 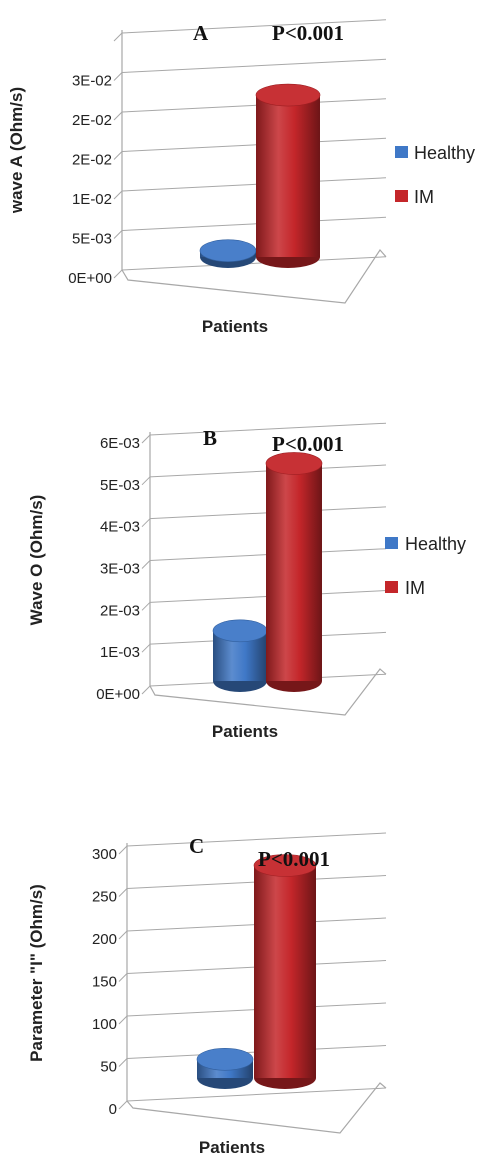 What do you see at coordinates (120, 652) in the screenshot?
I see `y-tick-label: 1E-03` at bounding box center [120, 652].